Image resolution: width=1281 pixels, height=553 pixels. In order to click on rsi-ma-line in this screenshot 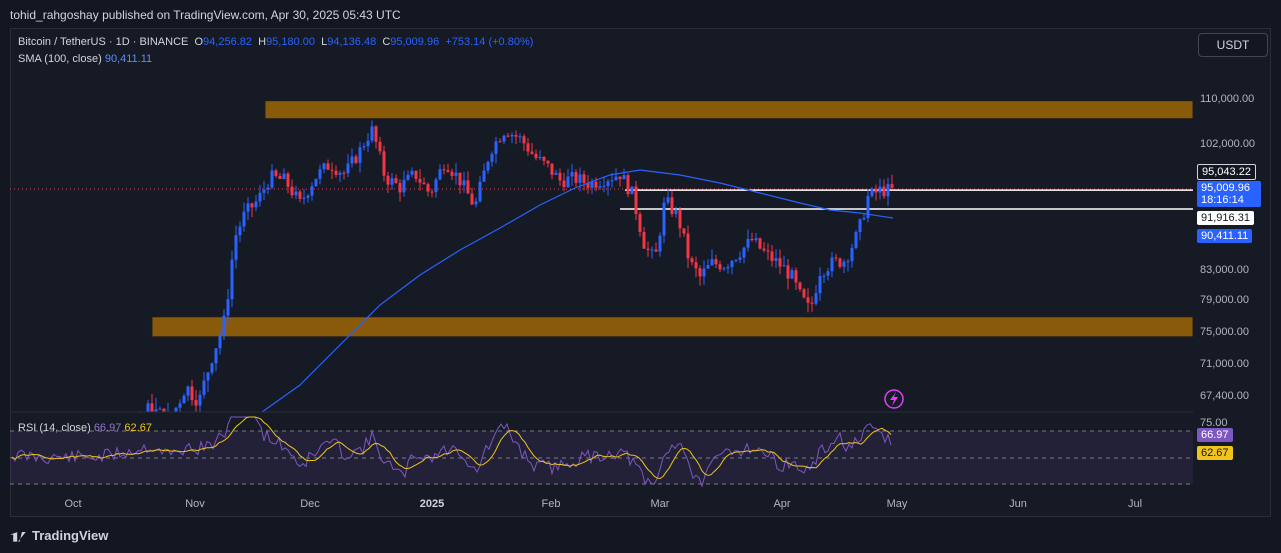, I will do `click(451, 448)`.